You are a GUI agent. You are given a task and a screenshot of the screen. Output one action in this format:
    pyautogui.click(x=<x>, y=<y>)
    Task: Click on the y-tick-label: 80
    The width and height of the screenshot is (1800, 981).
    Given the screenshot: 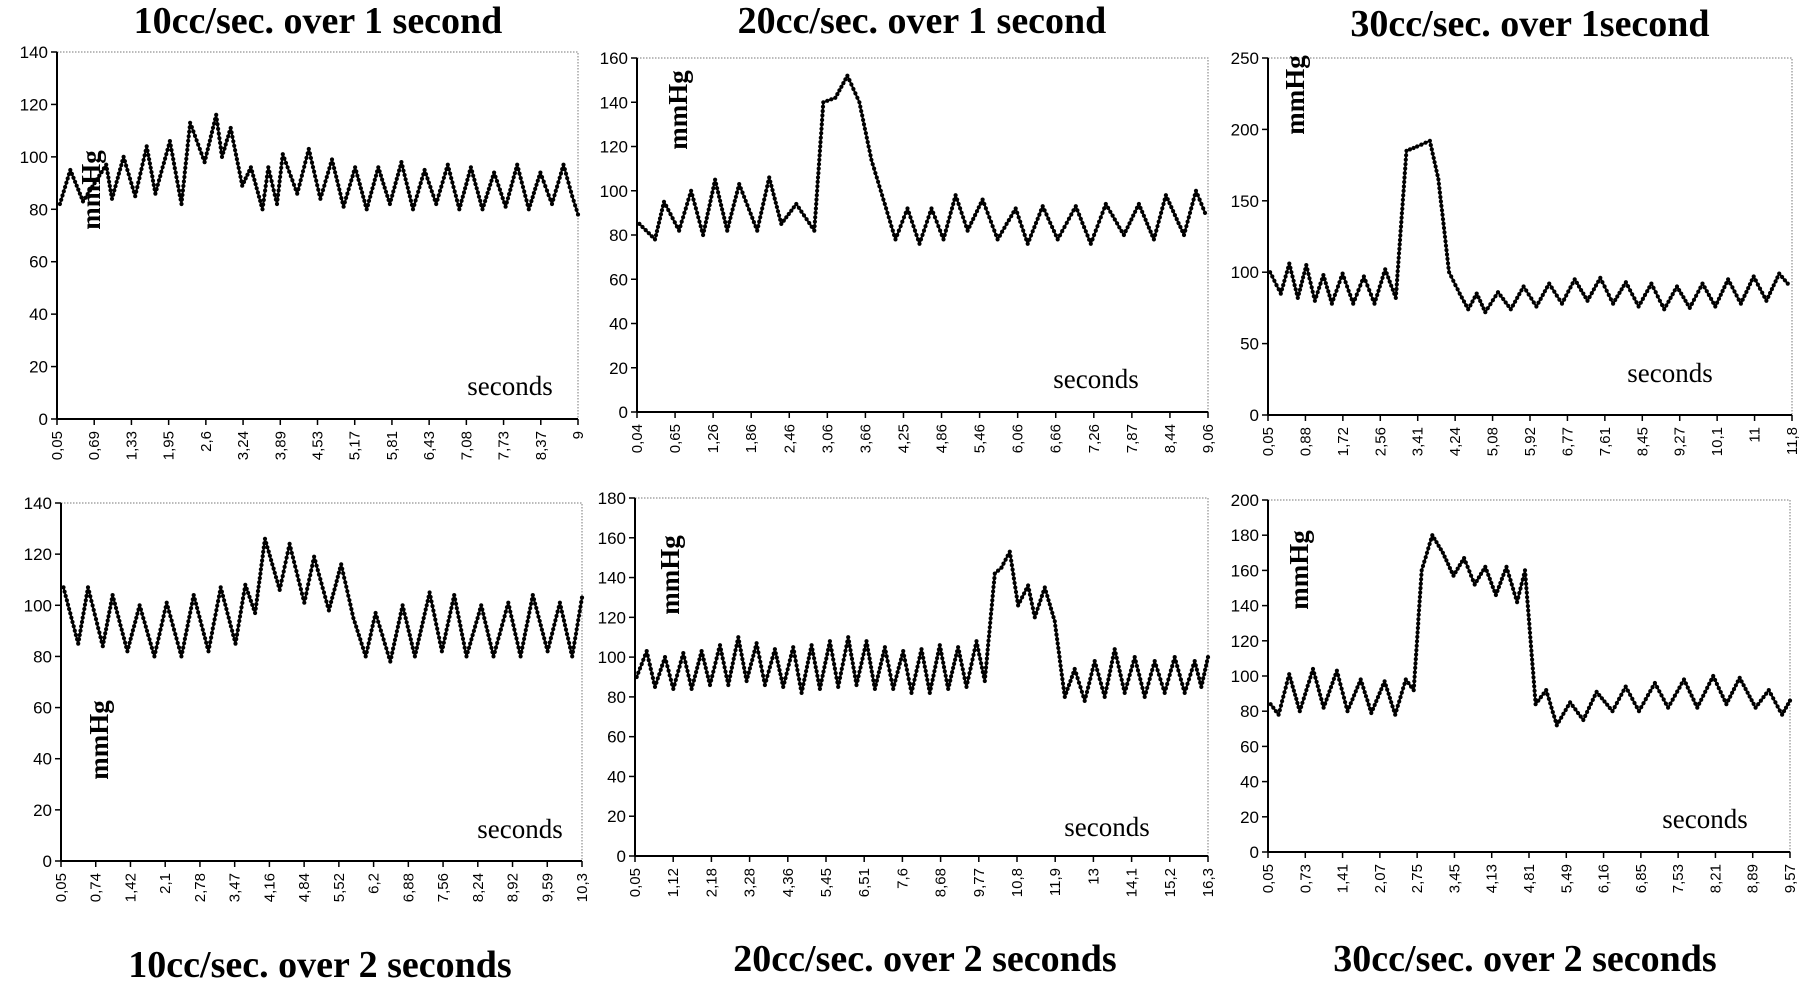 What is the action you would take?
    pyautogui.click(x=42, y=656)
    